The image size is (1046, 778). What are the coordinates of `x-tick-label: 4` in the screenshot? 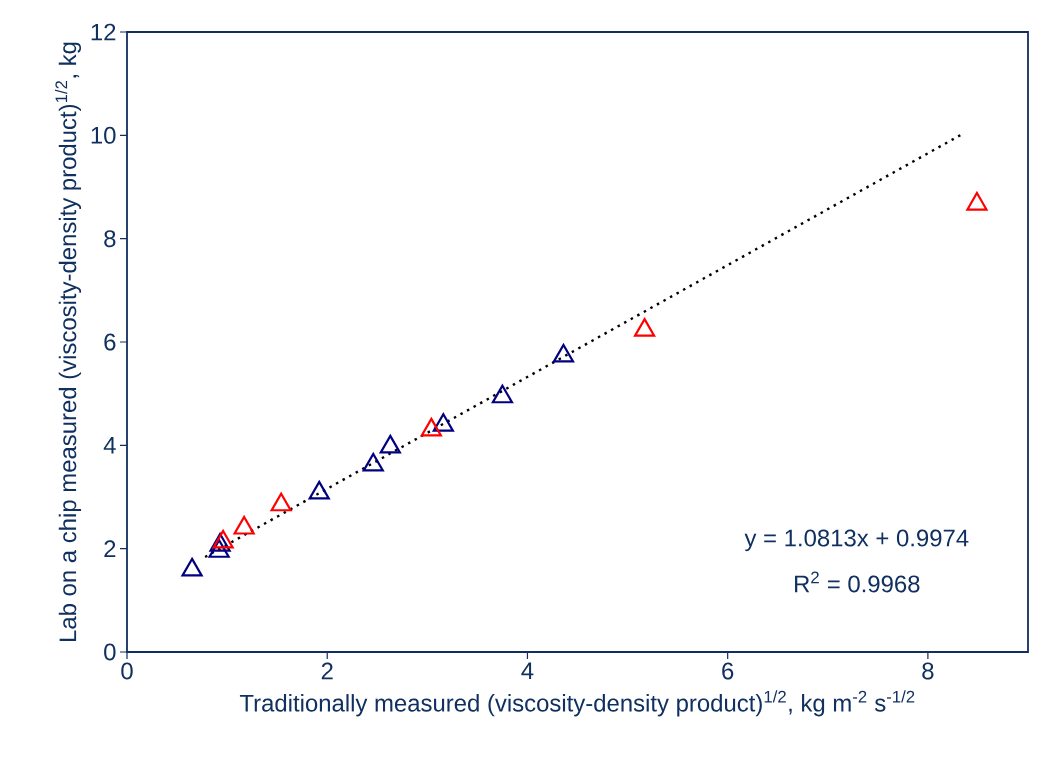 It's located at (527, 670).